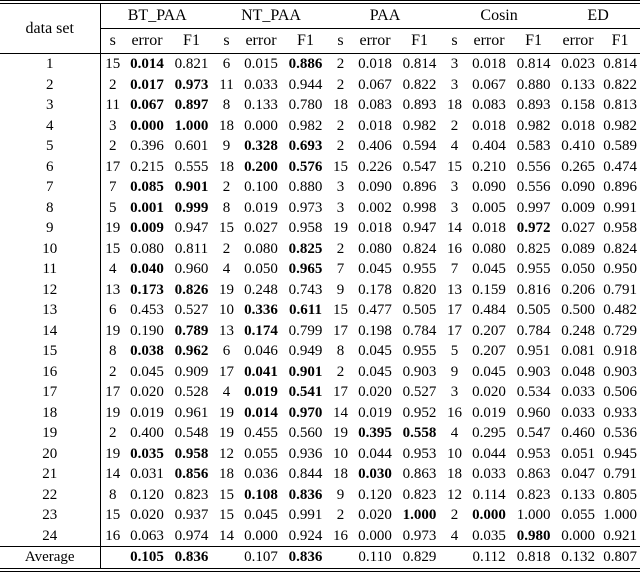 This screenshot has width=640, height=576. Describe the element at coordinates (620, 412) in the screenshot. I see `table-cell: 0.933` at that location.